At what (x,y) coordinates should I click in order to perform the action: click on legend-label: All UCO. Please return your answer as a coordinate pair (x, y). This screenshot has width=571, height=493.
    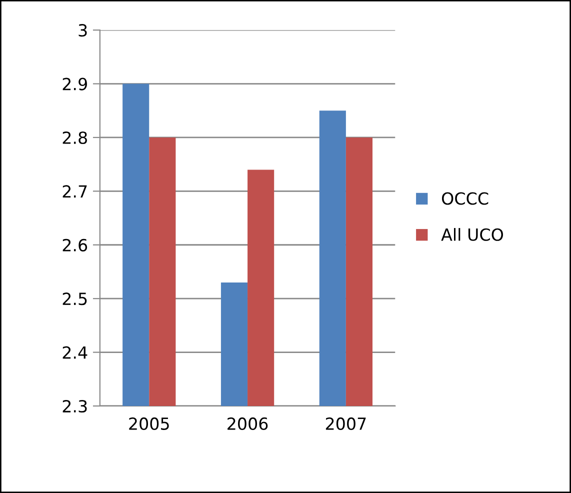
    Looking at the image, I should click on (472, 234).